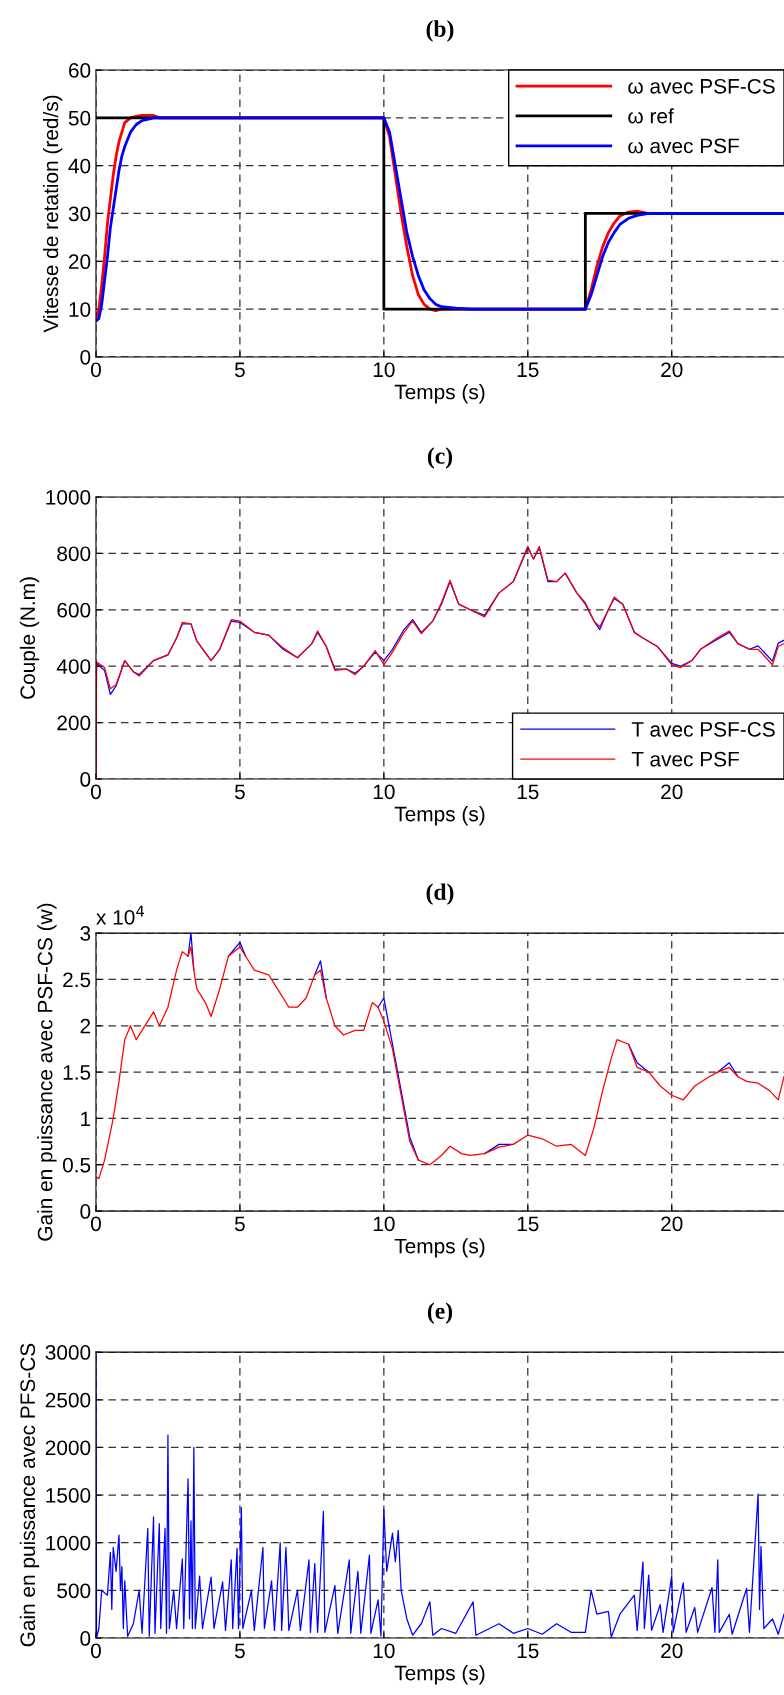 This screenshot has height=1695, width=784. Describe the element at coordinates (74, 554) in the screenshot. I see `y-tick-label: 800` at that location.